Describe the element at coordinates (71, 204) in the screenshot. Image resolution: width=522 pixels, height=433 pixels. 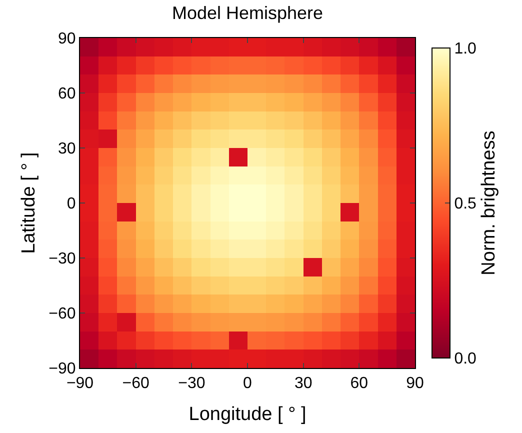
I see `y-tick-label: 0` at that location.